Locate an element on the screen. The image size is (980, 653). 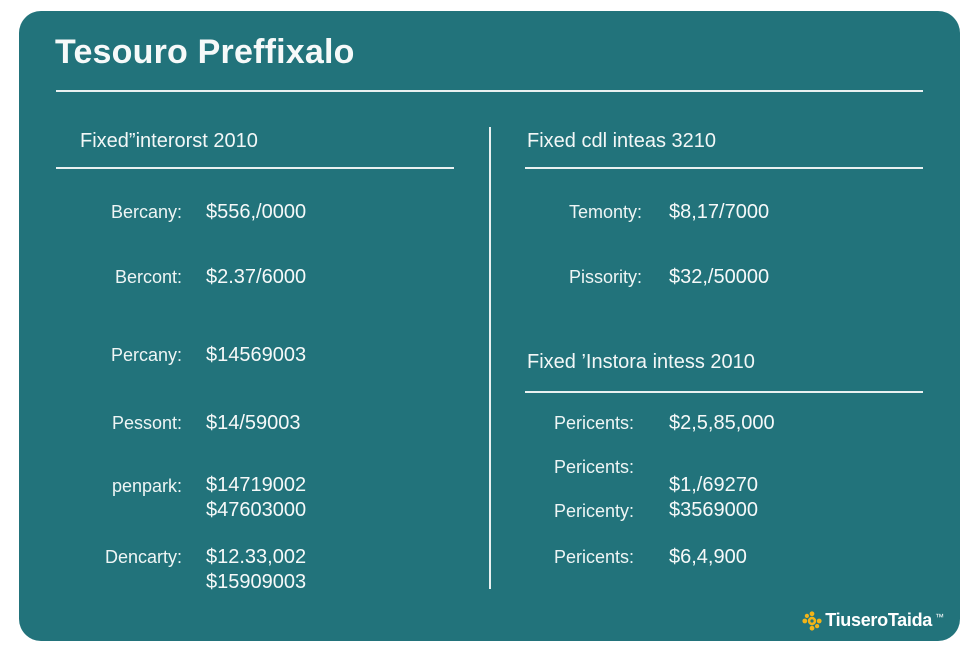
left-row-label: penpark: is located at coordinates (146, 486).